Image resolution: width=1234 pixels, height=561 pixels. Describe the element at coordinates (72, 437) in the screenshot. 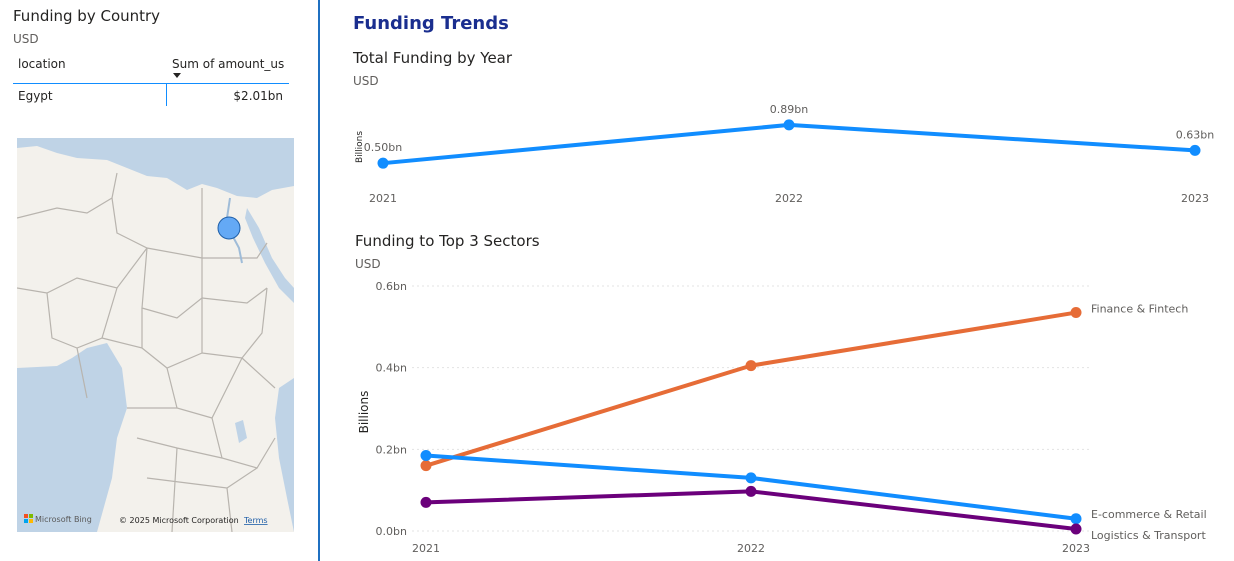

I see `atlantic-ocean` at that location.